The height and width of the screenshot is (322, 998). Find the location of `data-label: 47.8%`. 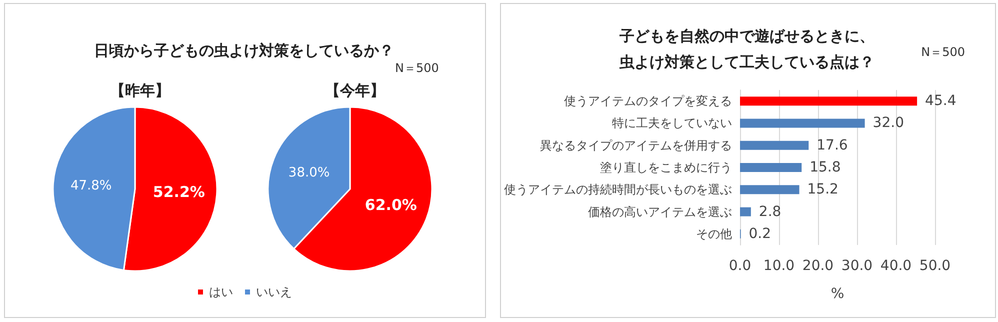

data-label: 47.8% is located at coordinates (91, 186).